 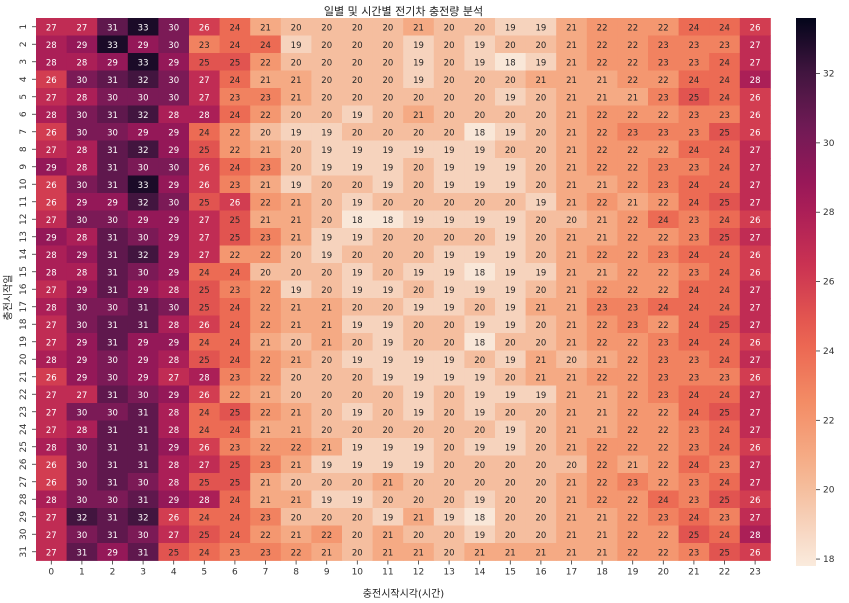 What do you see at coordinates (81, 518) in the screenshot?
I see `cell-value-label: 32` at bounding box center [81, 518].